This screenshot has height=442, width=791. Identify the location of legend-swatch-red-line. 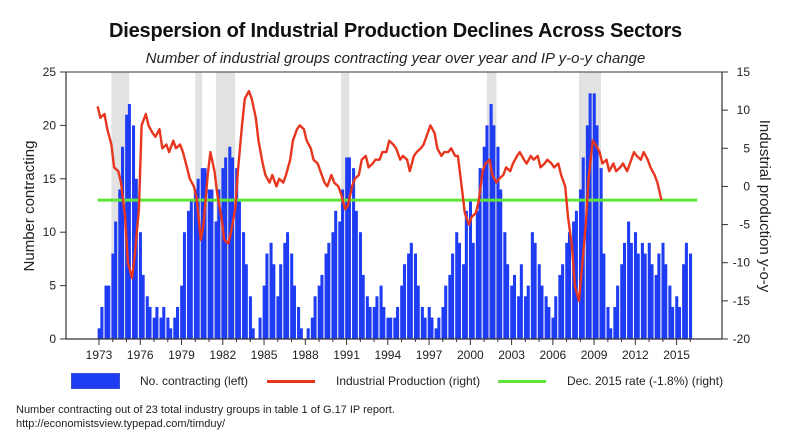
(291, 381).